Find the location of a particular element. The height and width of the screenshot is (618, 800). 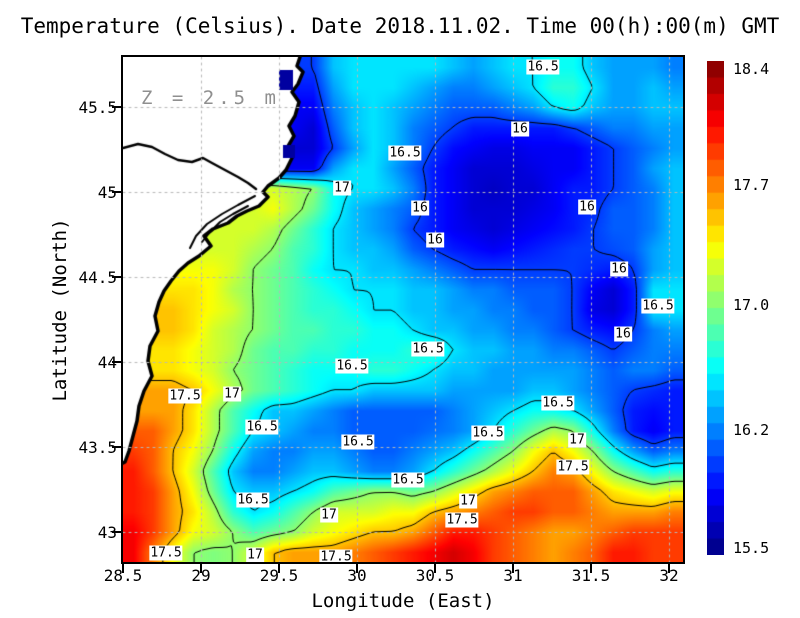

x-tick-label: 30.5 is located at coordinates (435, 575).